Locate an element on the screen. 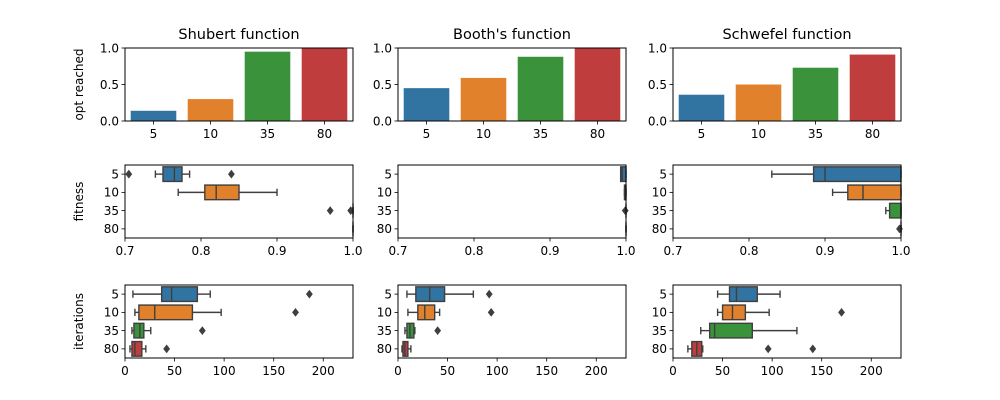 The height and width of the screenshot is (400, 1000). subplot-title: Booth's function is located at coordinates (512, 35).